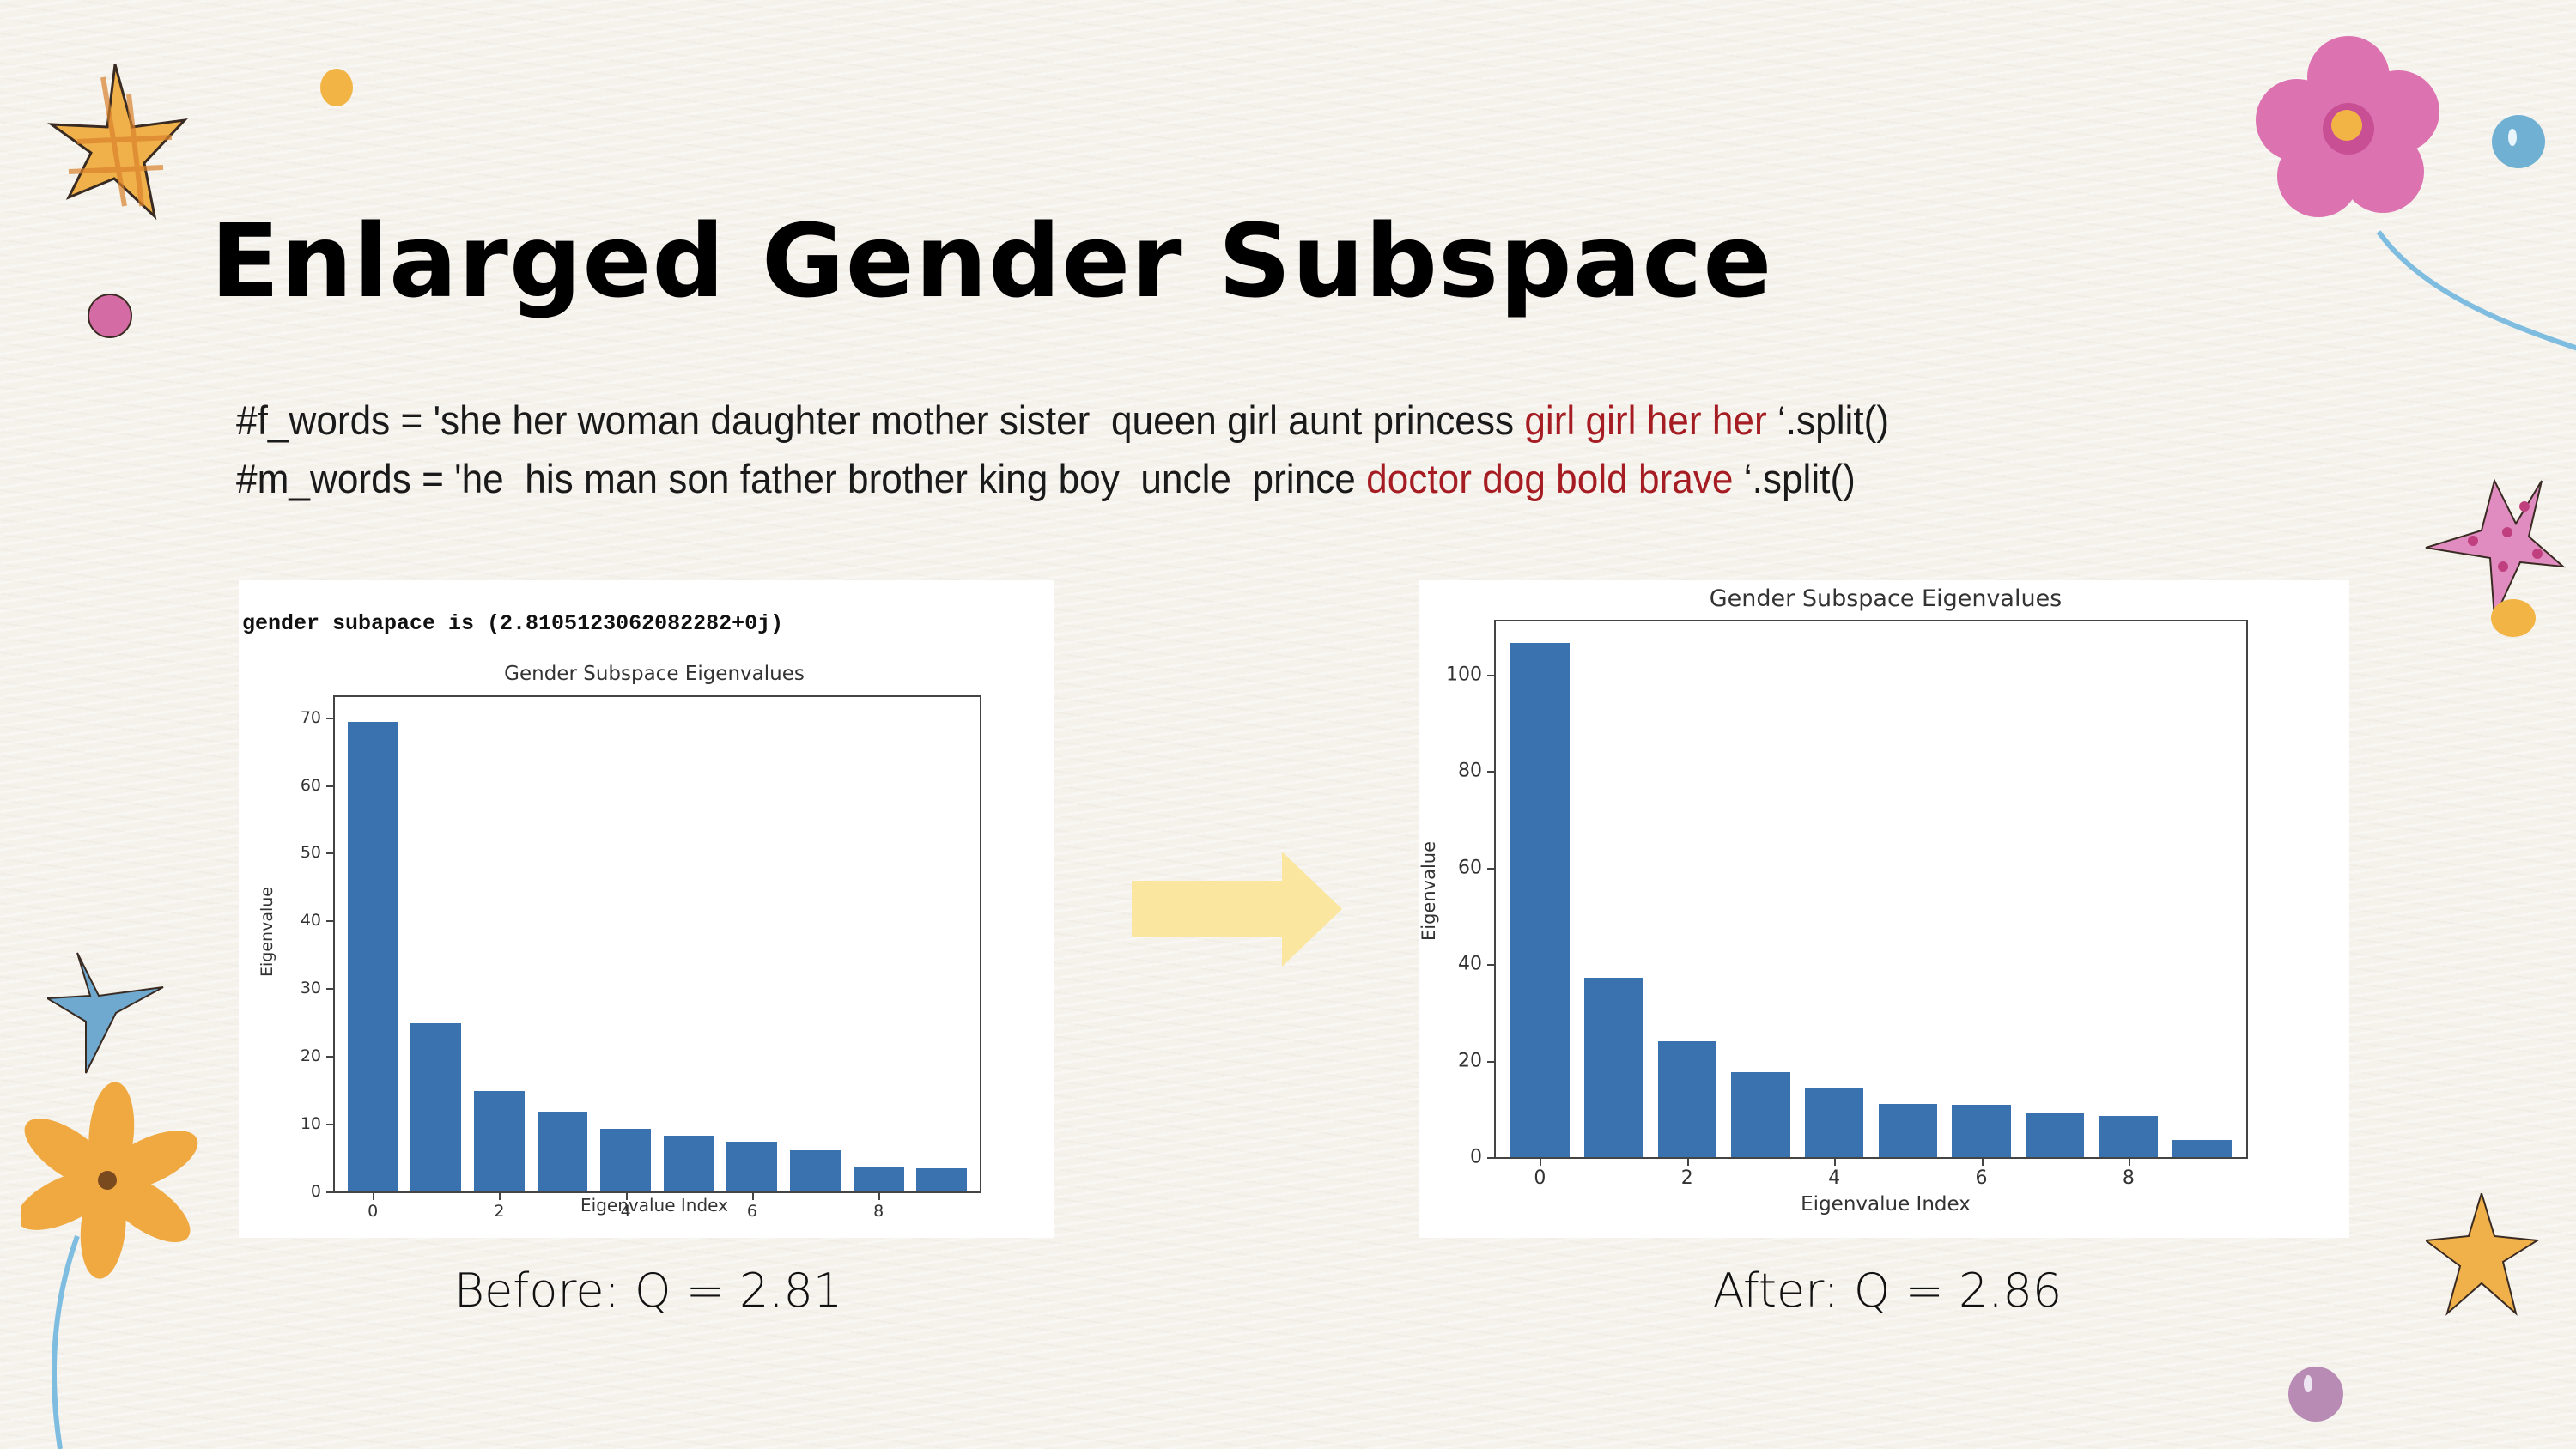 Image resolution: width=2576 pixels, height=1449 pixels. I want to click on y-tick-label: 70, so click(311, 717).